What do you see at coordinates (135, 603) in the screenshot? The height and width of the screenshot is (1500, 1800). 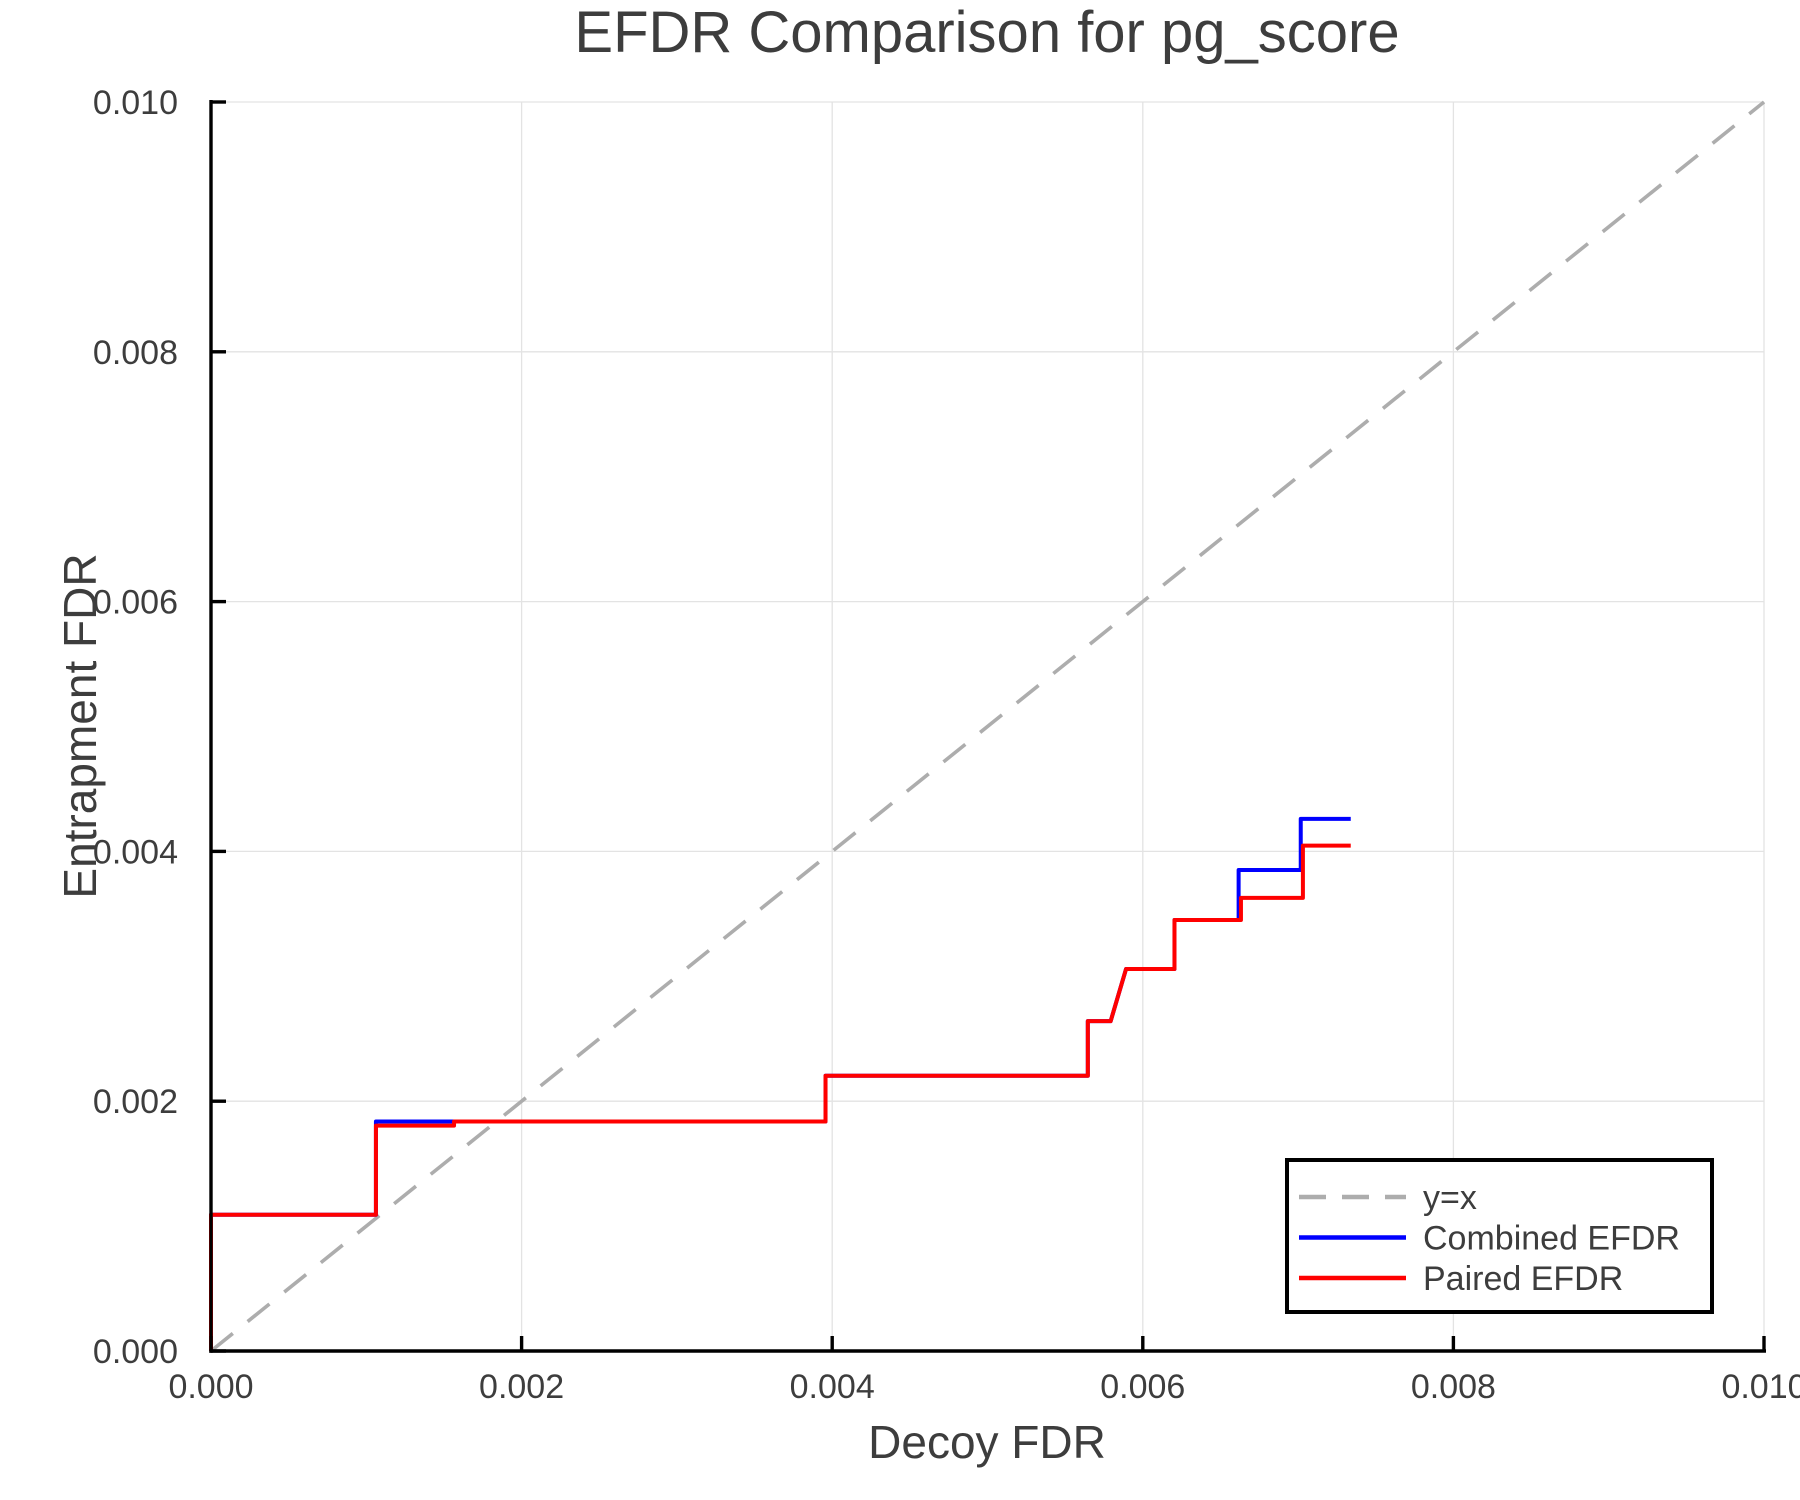 I see `y-tick-label: 0.006` at bounding box center [135, 603].